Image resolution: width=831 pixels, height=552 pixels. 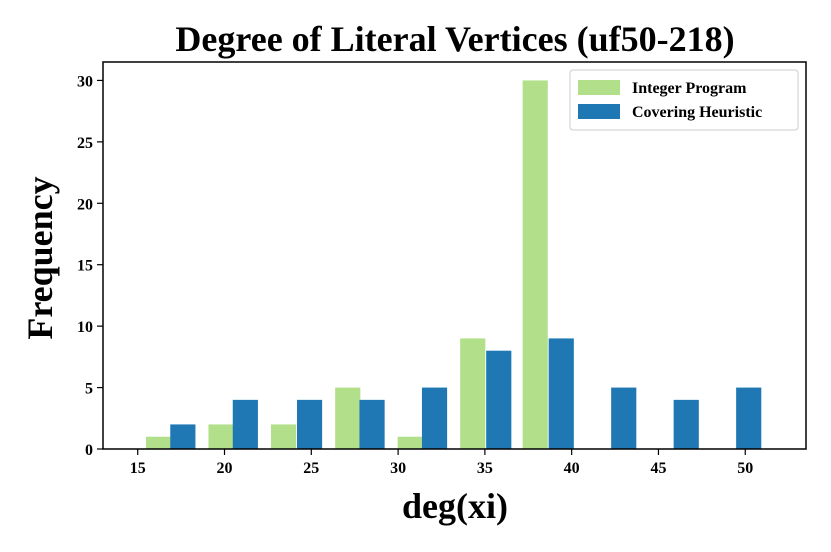 What do you see at coordinates (398, 468) in the screenshot?
I see `x-tick-label: 30` at bounding box center [398, 468].